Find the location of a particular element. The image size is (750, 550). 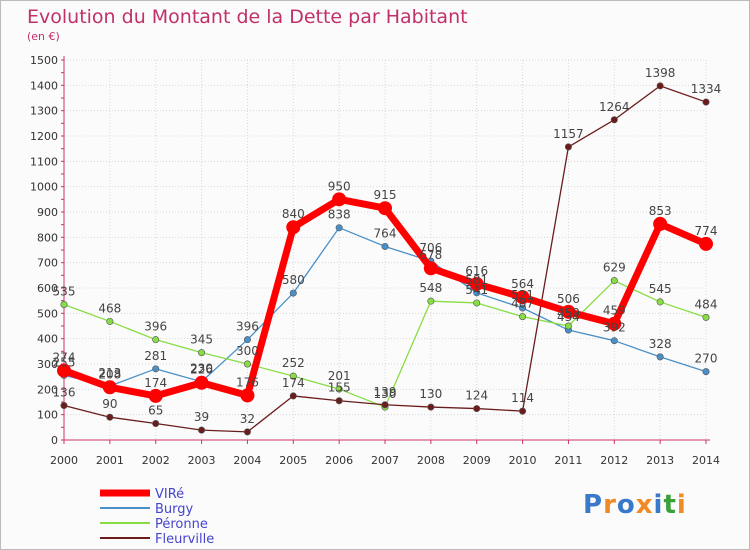

y-tick-label: 1300 is located at coordinates (44, 111).